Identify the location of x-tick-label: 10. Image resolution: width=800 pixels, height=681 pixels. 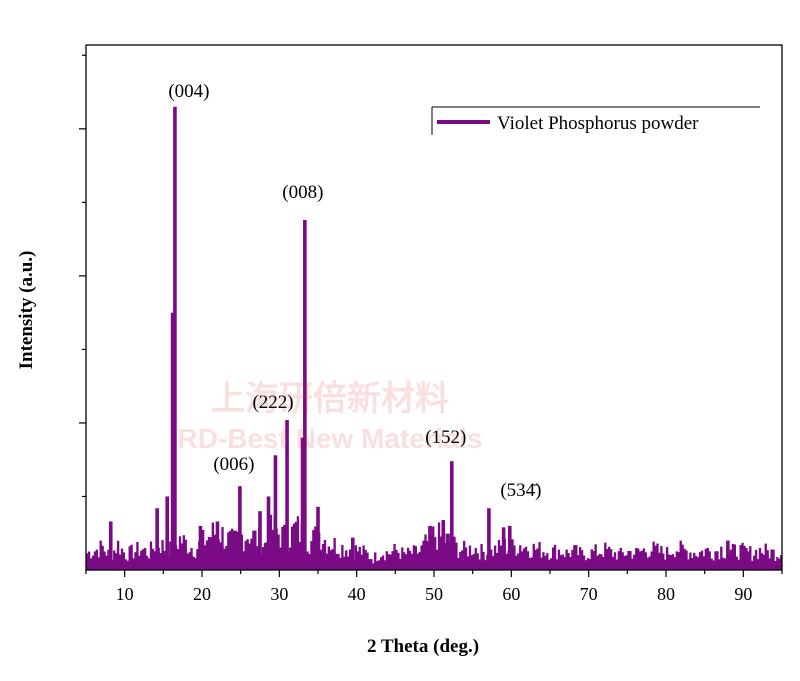
(125, 594).